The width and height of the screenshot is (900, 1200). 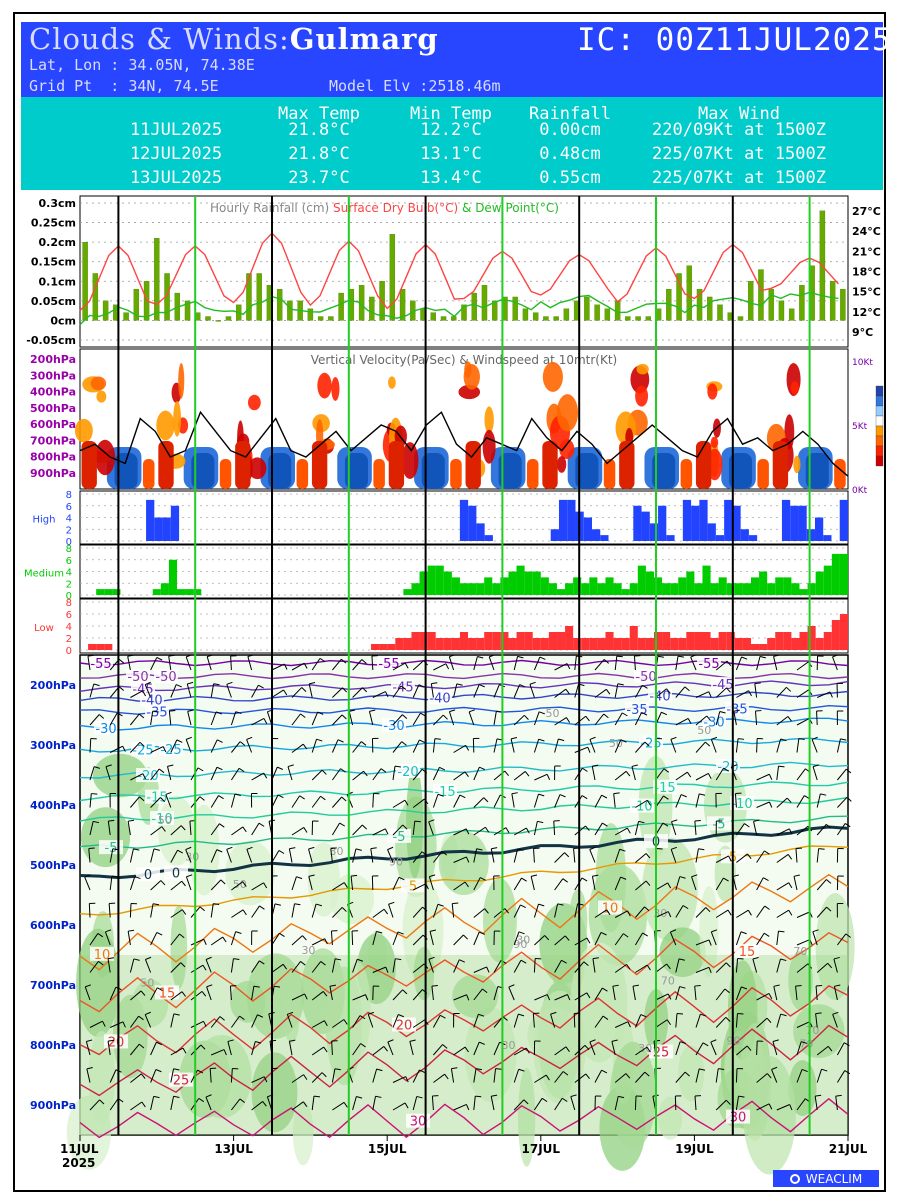 What do you see at coordinates (53, 375) in the screenshot?
I see `velocity-y-tick: 300hPa` at bounding box center [53, 375].